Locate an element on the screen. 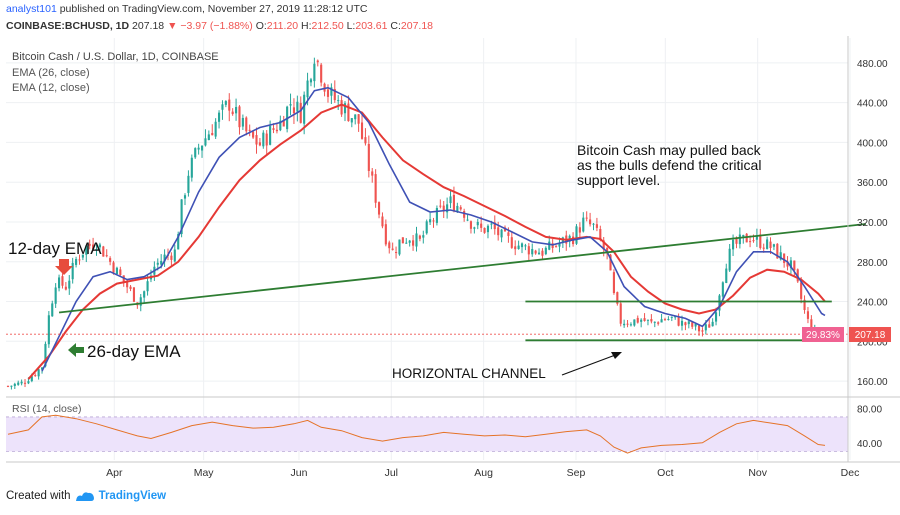 This screenshot has width=900, height=515. low-value: 203.61 is located at coordinates (371, 26).